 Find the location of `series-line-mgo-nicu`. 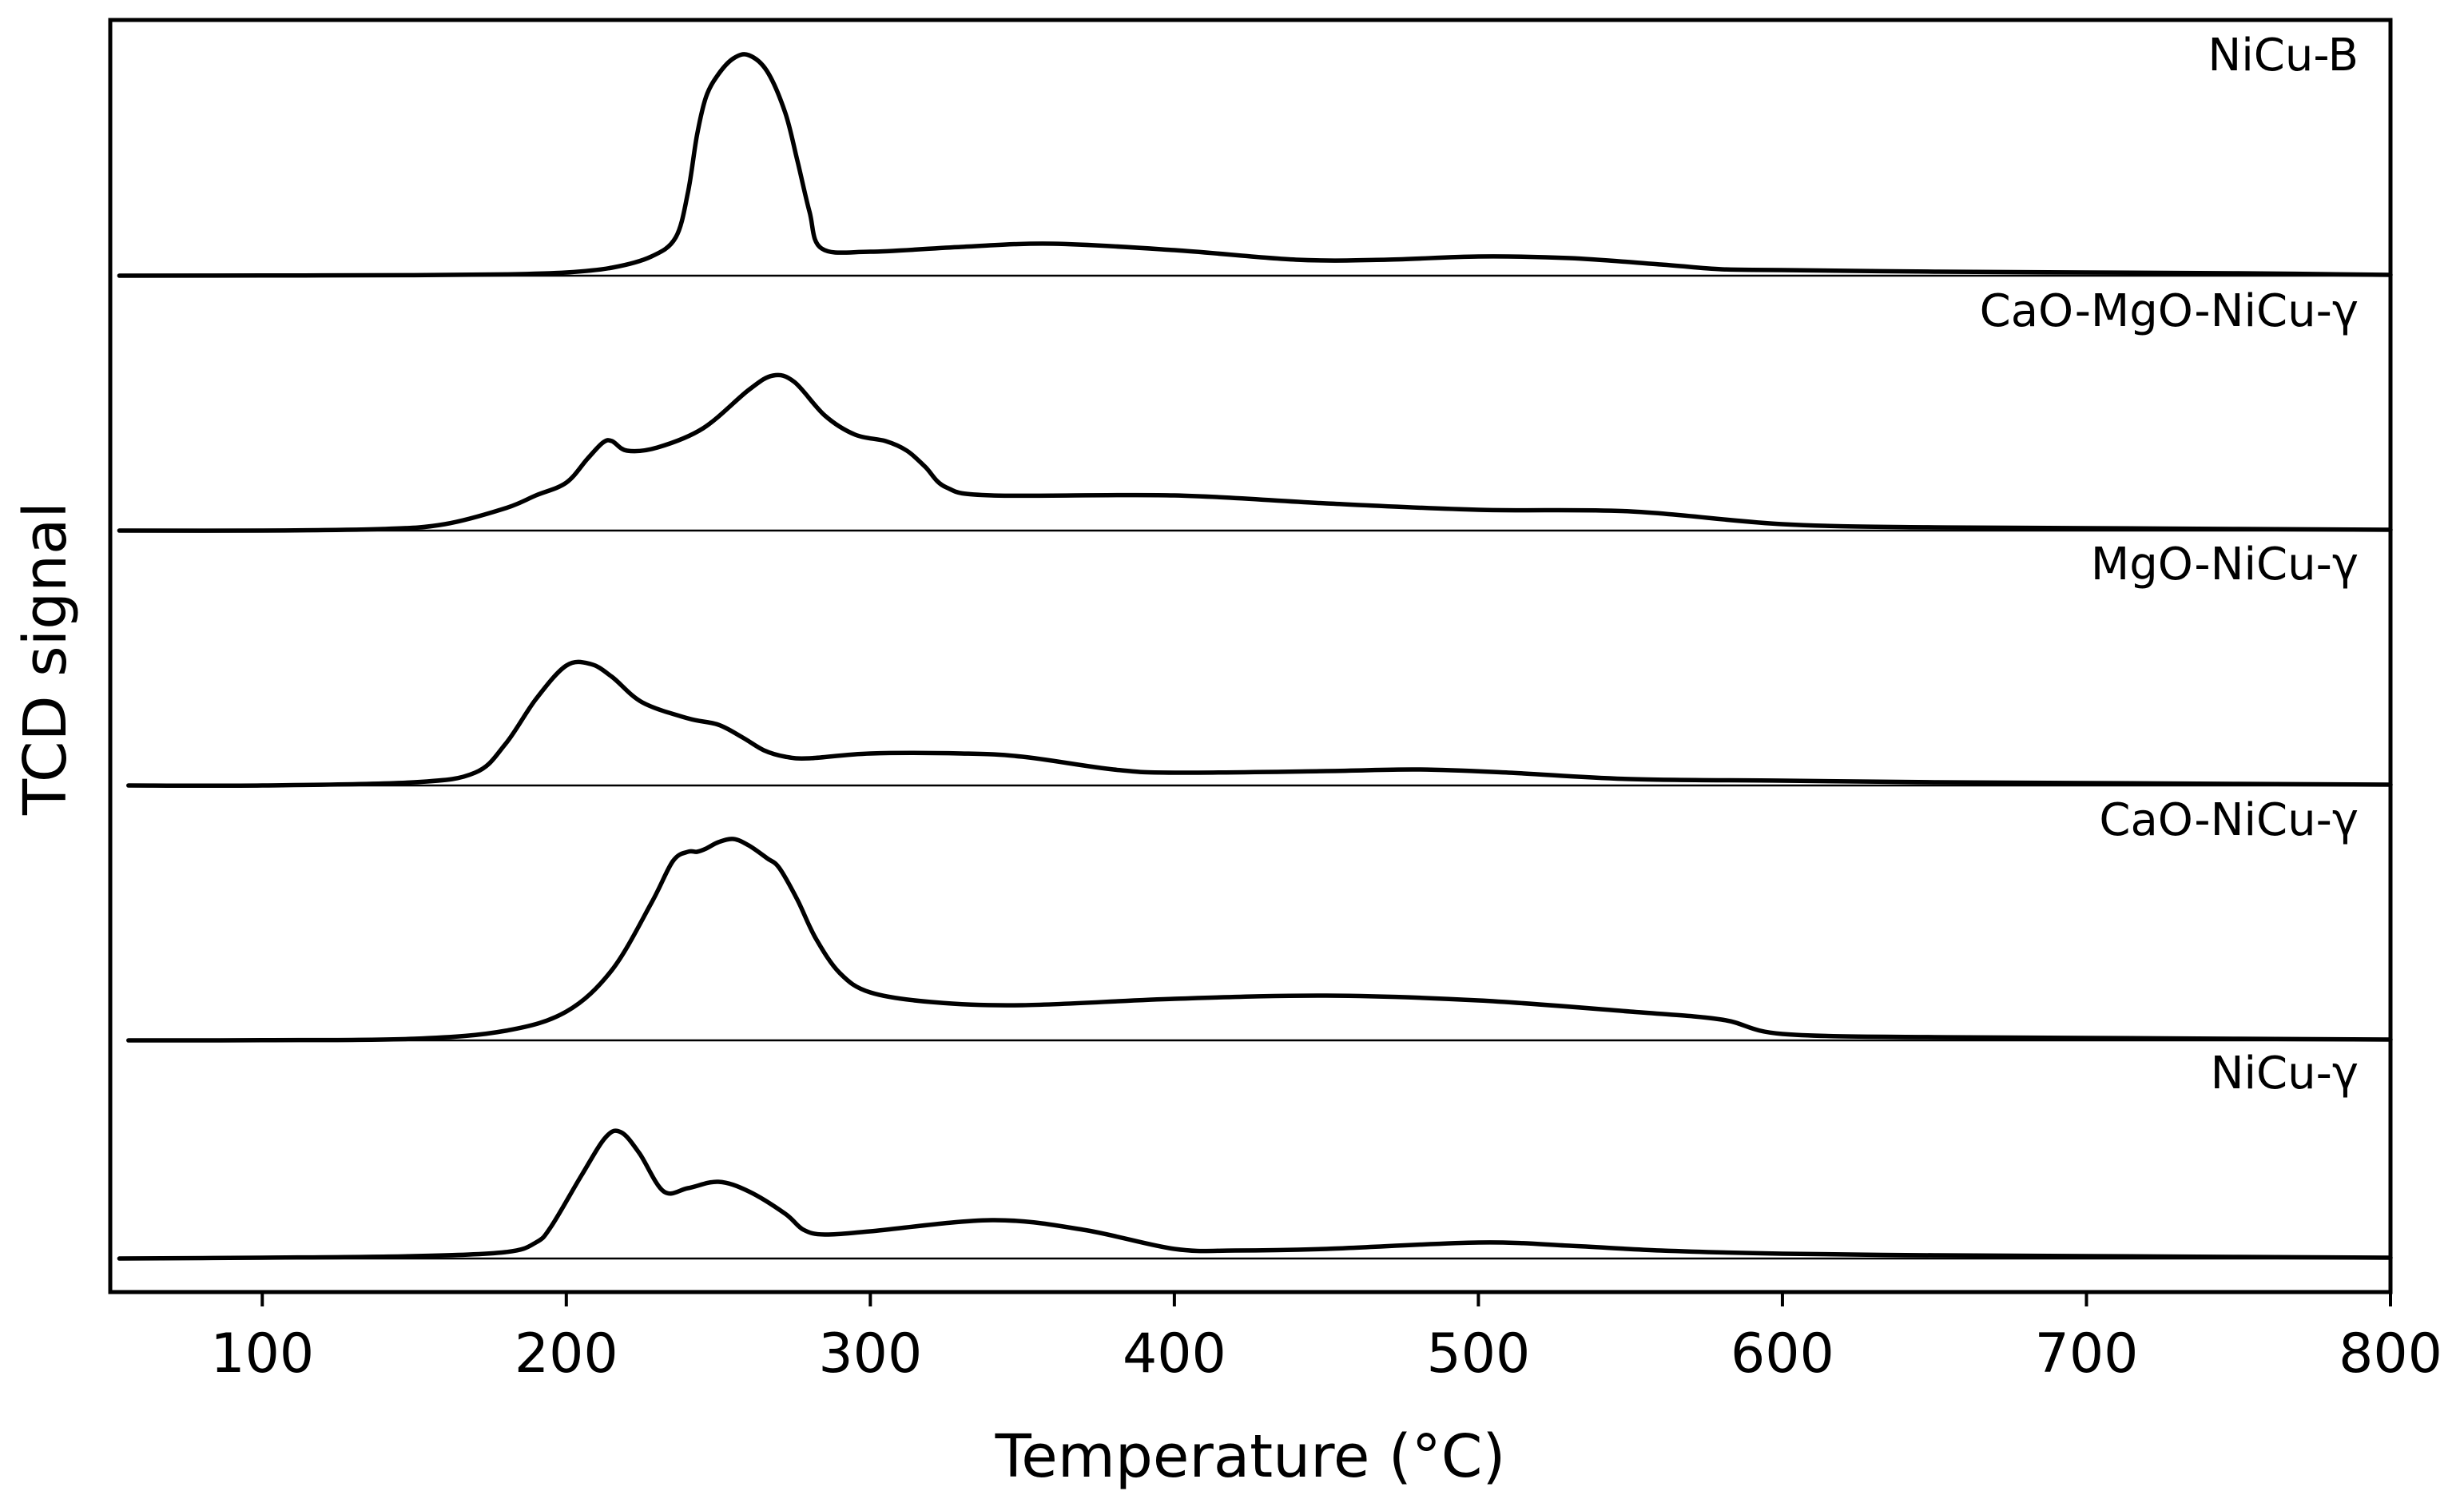

series-line-mgo-nicu is located at coordinates (1259, 724).